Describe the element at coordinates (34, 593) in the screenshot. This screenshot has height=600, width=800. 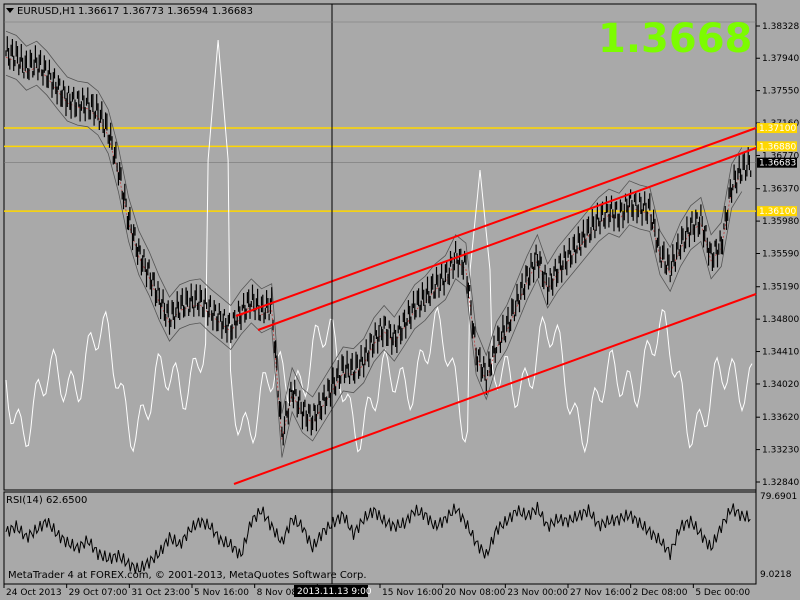
I see `time-tick-label: 24 Oct 2013` at that location.